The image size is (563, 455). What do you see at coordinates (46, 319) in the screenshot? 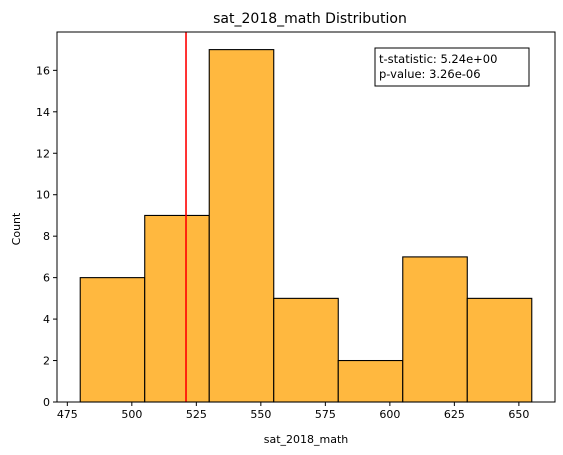
I see `y-tick-label: 4` at bounding box center [46, 319].